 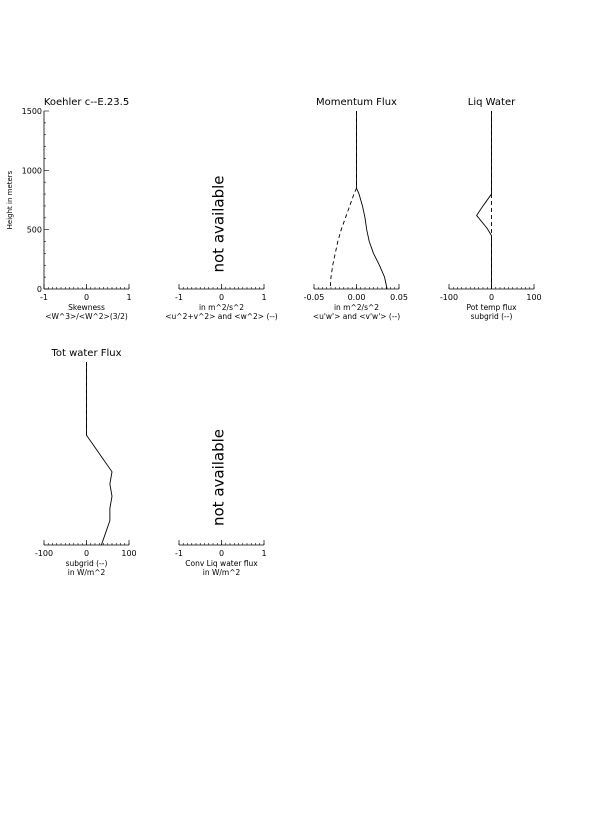 What do you see at coordinates (314, 297) in the screenshot?
I see `x-tick-label: -0.05` at bounding box center [314, 297].